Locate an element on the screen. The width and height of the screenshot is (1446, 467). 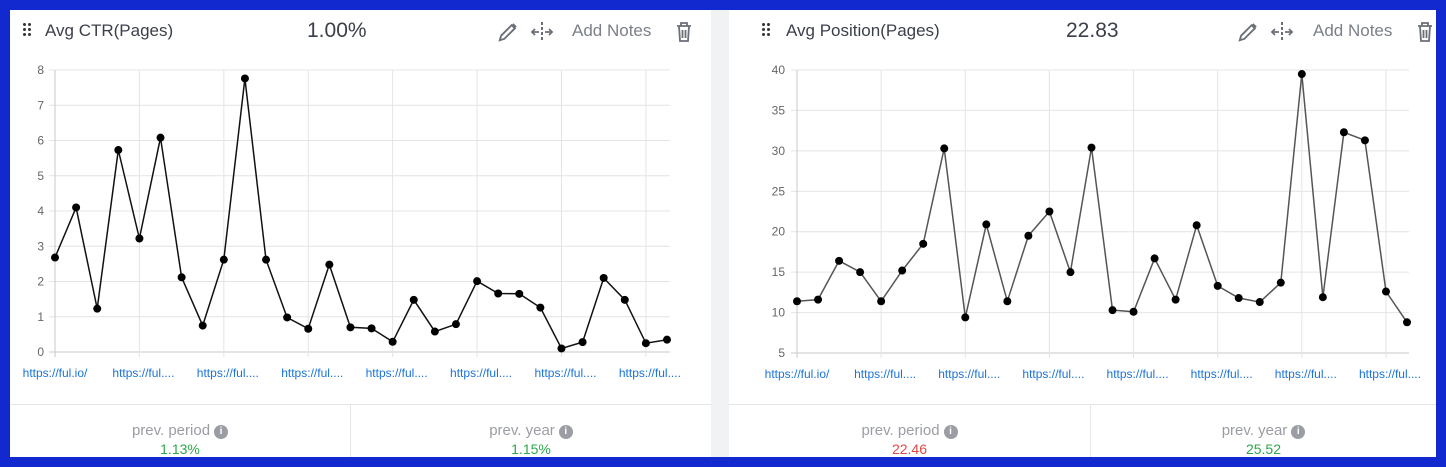
svg-text: 40 is located at coordinates (779, 70).